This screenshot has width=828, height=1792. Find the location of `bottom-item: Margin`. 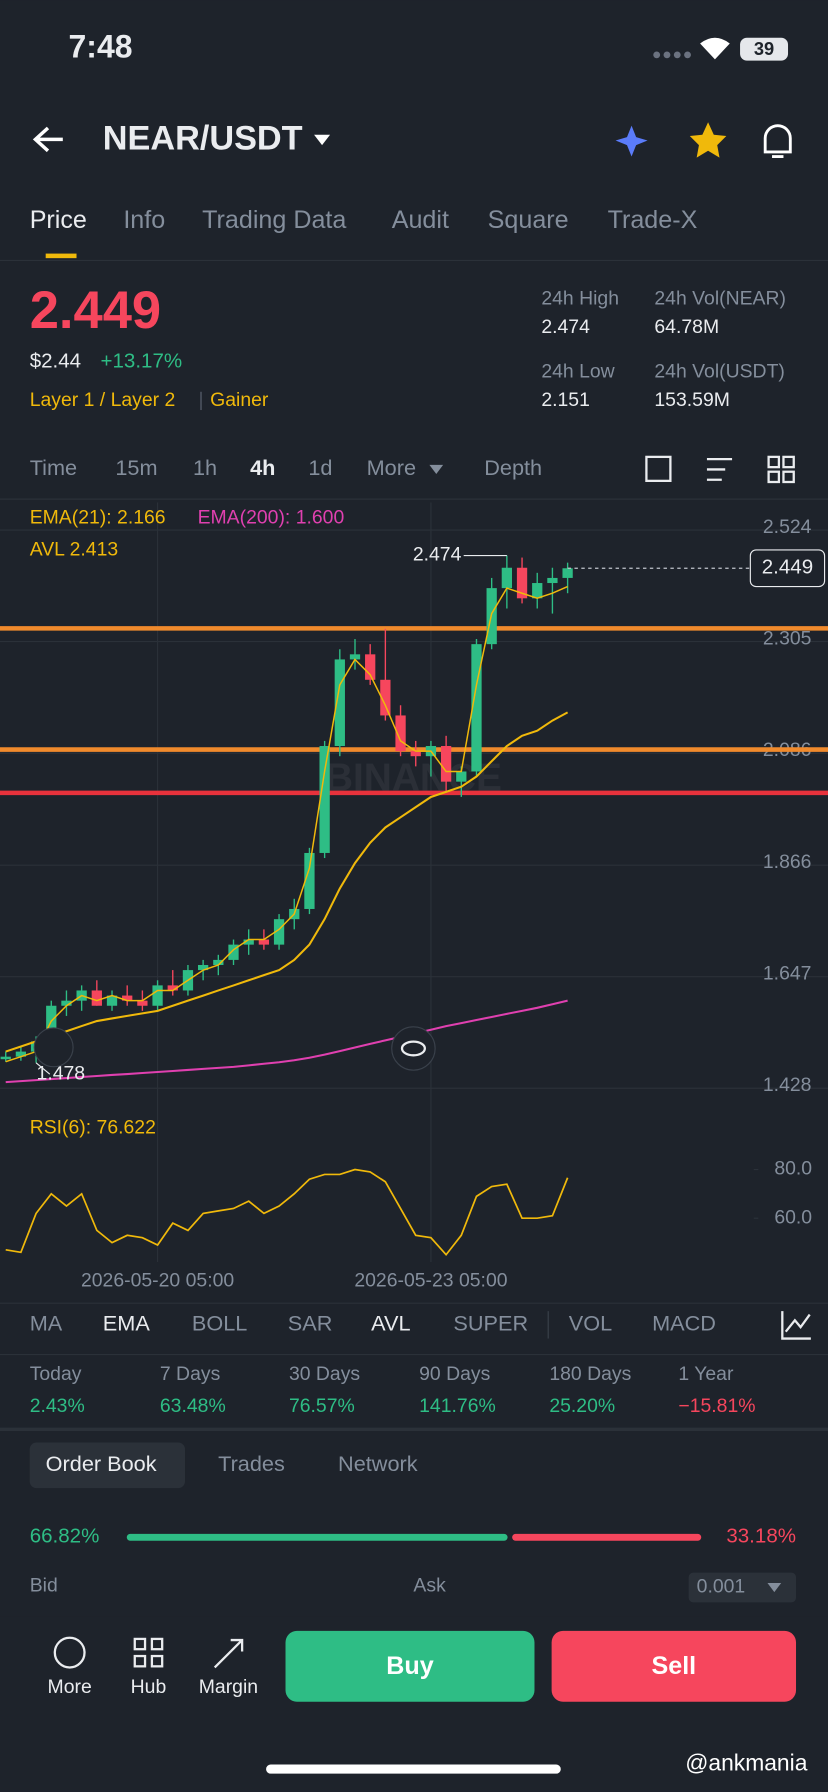

bottom-item: Margin is located at coordinates (228, 1687).